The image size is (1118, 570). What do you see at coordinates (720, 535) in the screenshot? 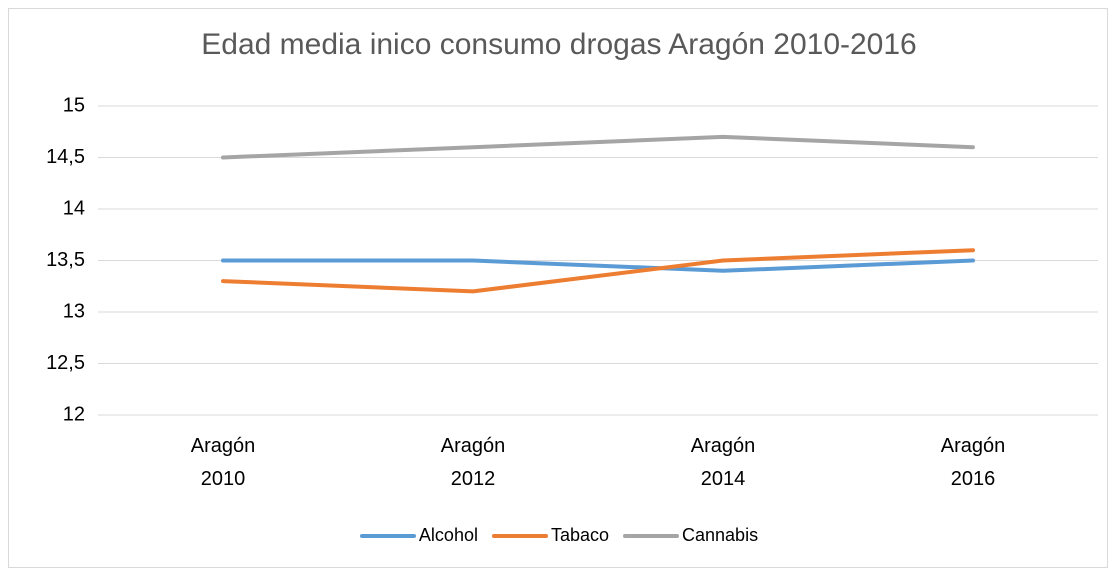
I see `legend-label: Cannabis` at bounding box center [720, 535].